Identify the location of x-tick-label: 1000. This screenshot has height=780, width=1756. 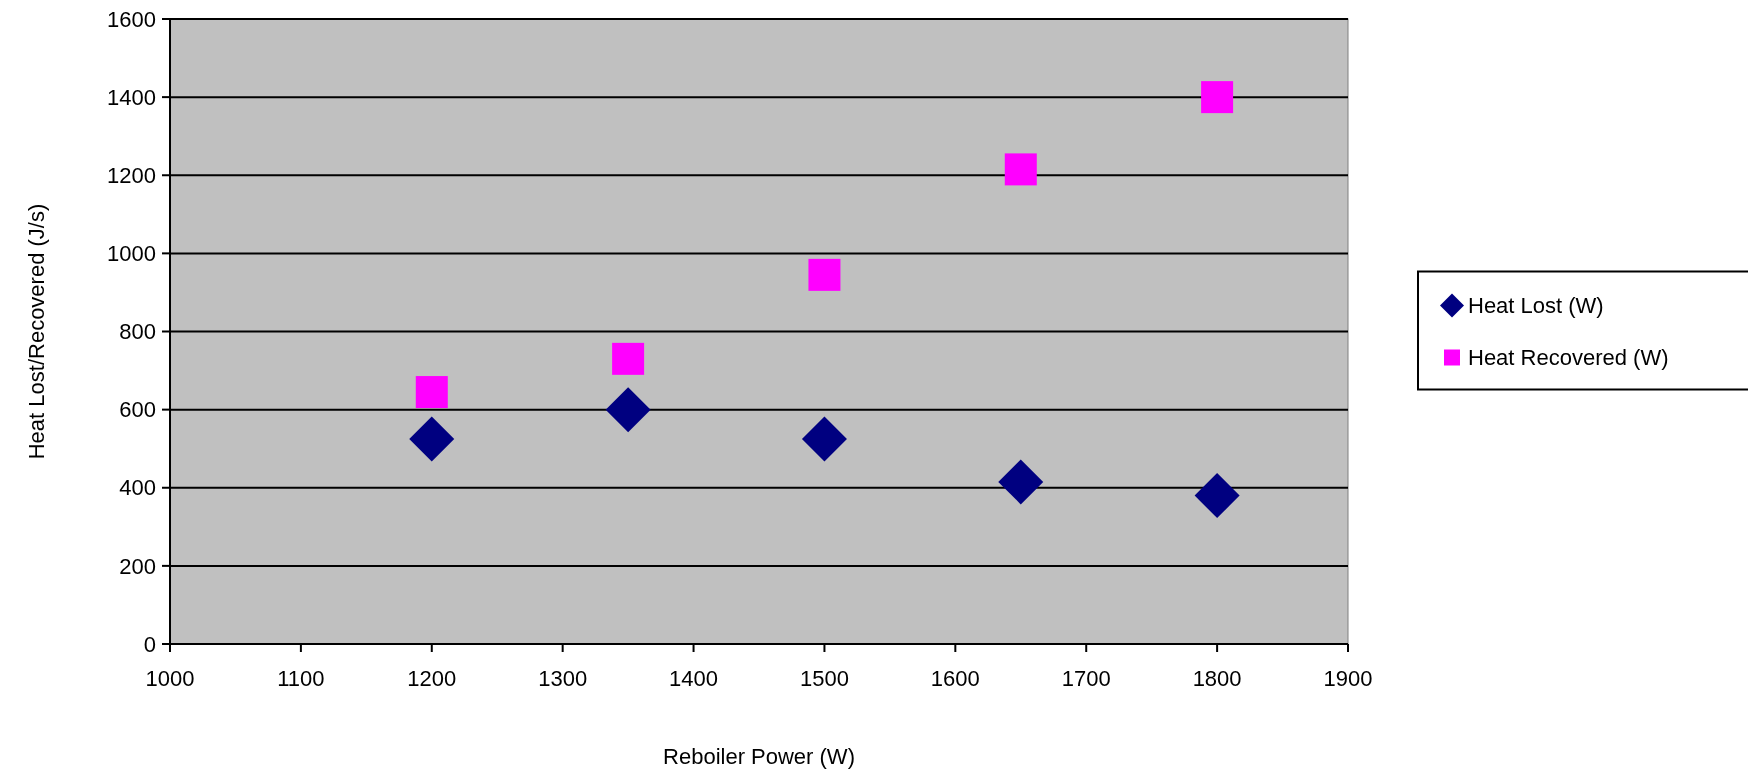
(170, 678).